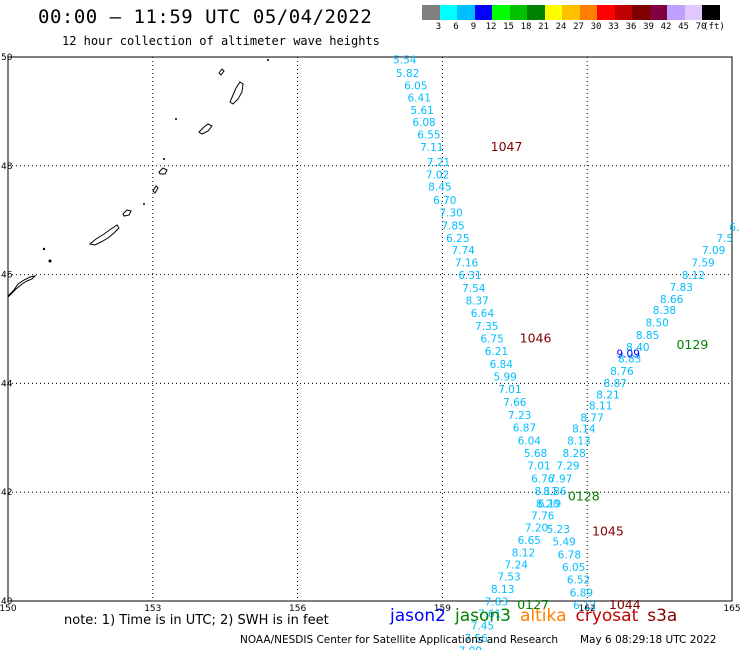  I want to click on swh-value: 5.68, so click(535, 454).